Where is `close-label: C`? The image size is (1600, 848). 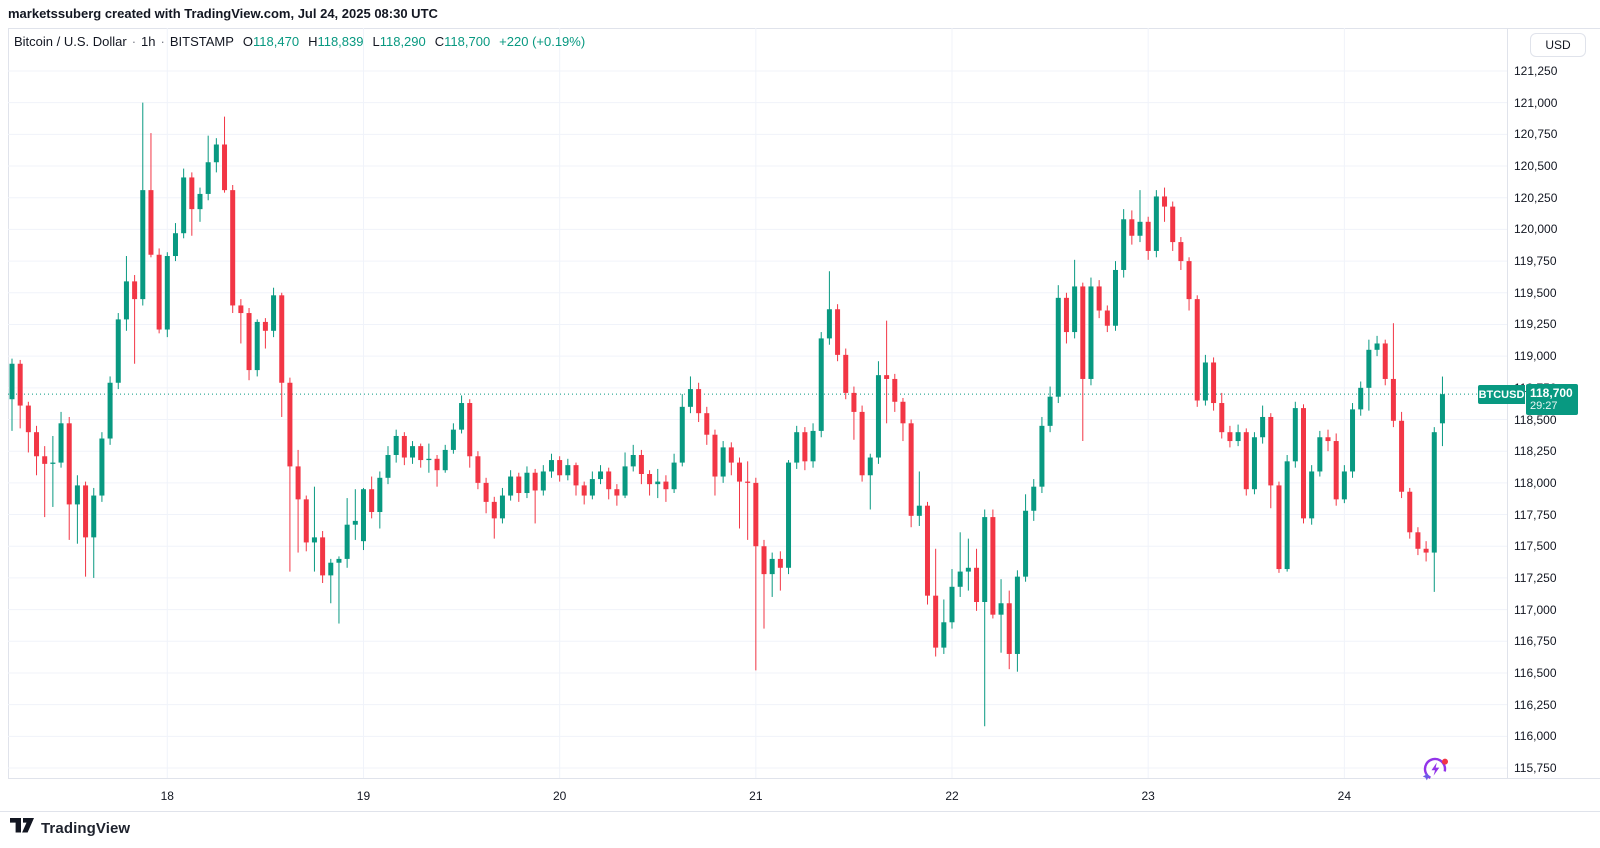 close-label: C is located at coordinates (439, 41).